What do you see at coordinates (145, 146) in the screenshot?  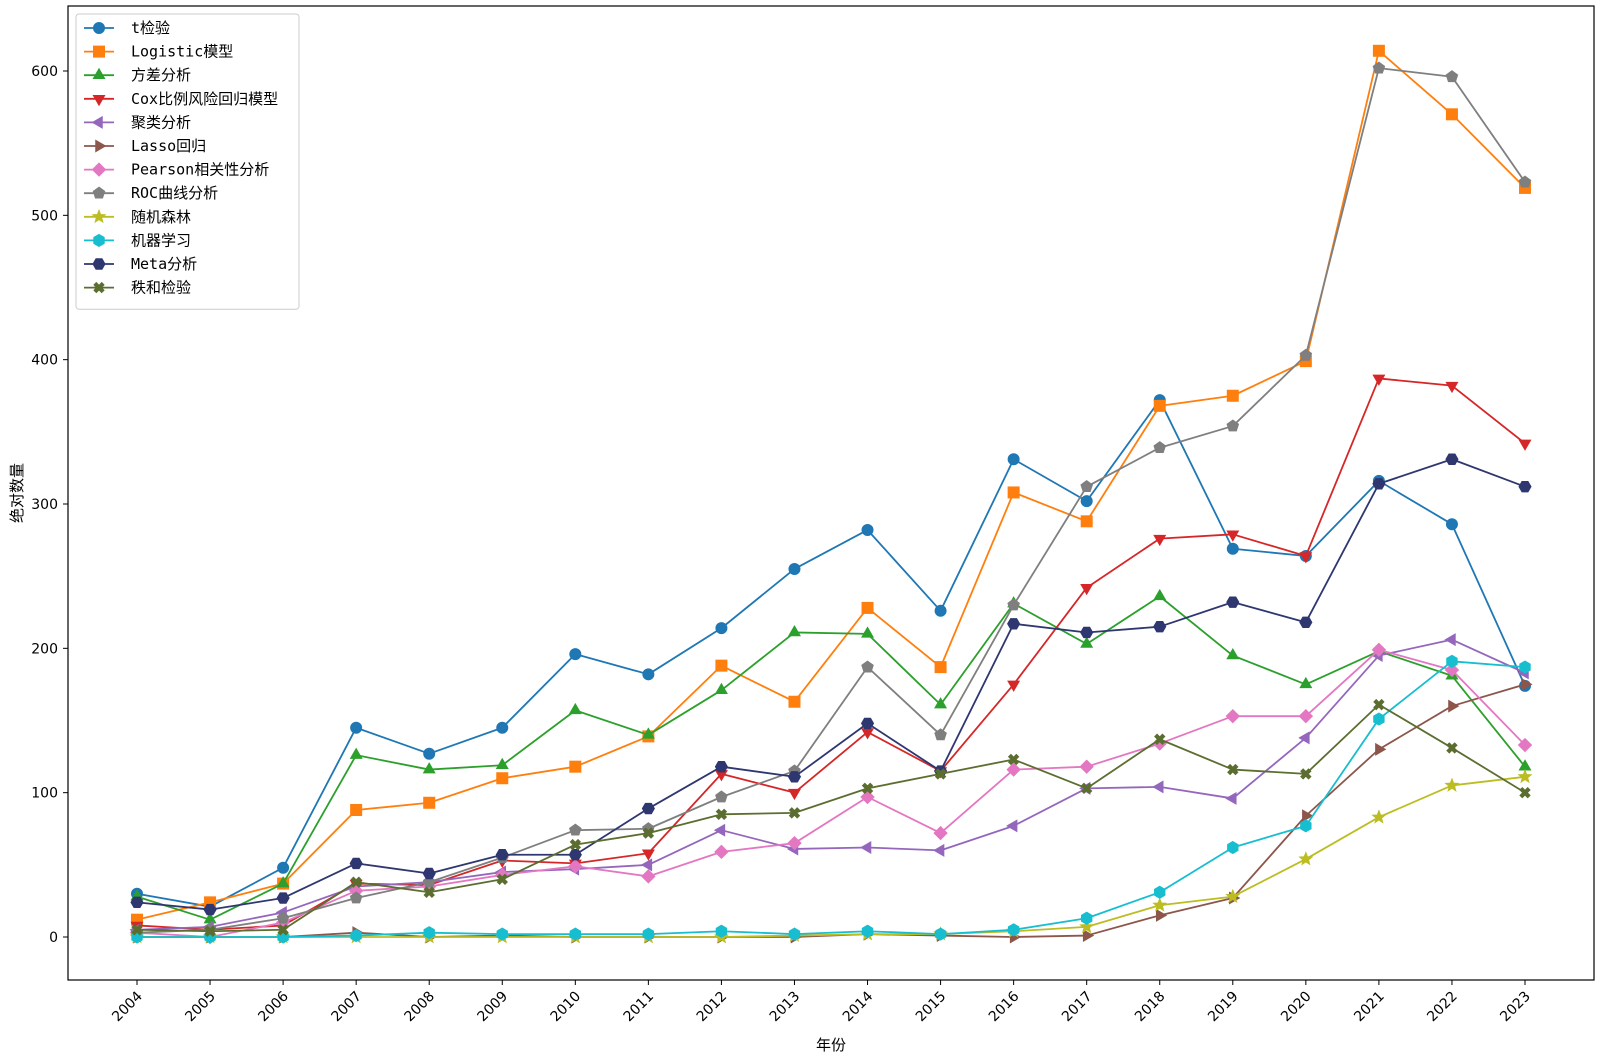 I see `legend-item: Lasso回归` at bounding box center [145, 146].